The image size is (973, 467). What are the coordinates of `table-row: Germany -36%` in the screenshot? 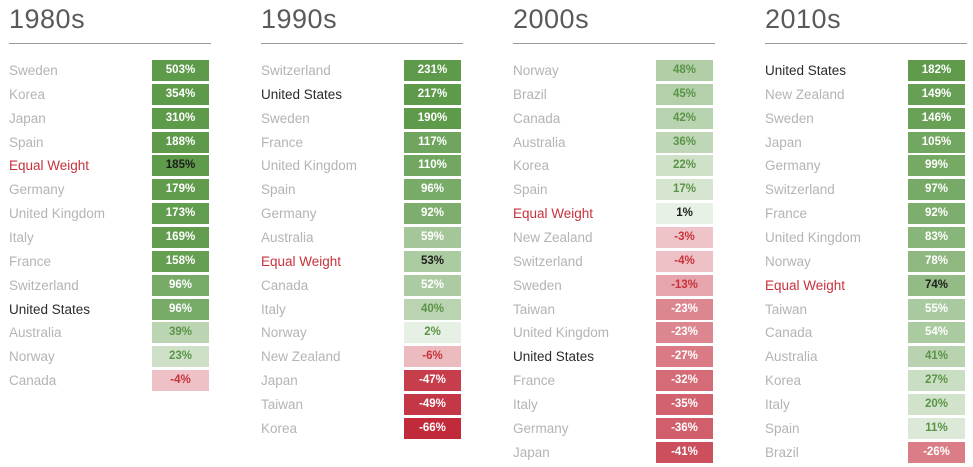 It's located at (614, 428).